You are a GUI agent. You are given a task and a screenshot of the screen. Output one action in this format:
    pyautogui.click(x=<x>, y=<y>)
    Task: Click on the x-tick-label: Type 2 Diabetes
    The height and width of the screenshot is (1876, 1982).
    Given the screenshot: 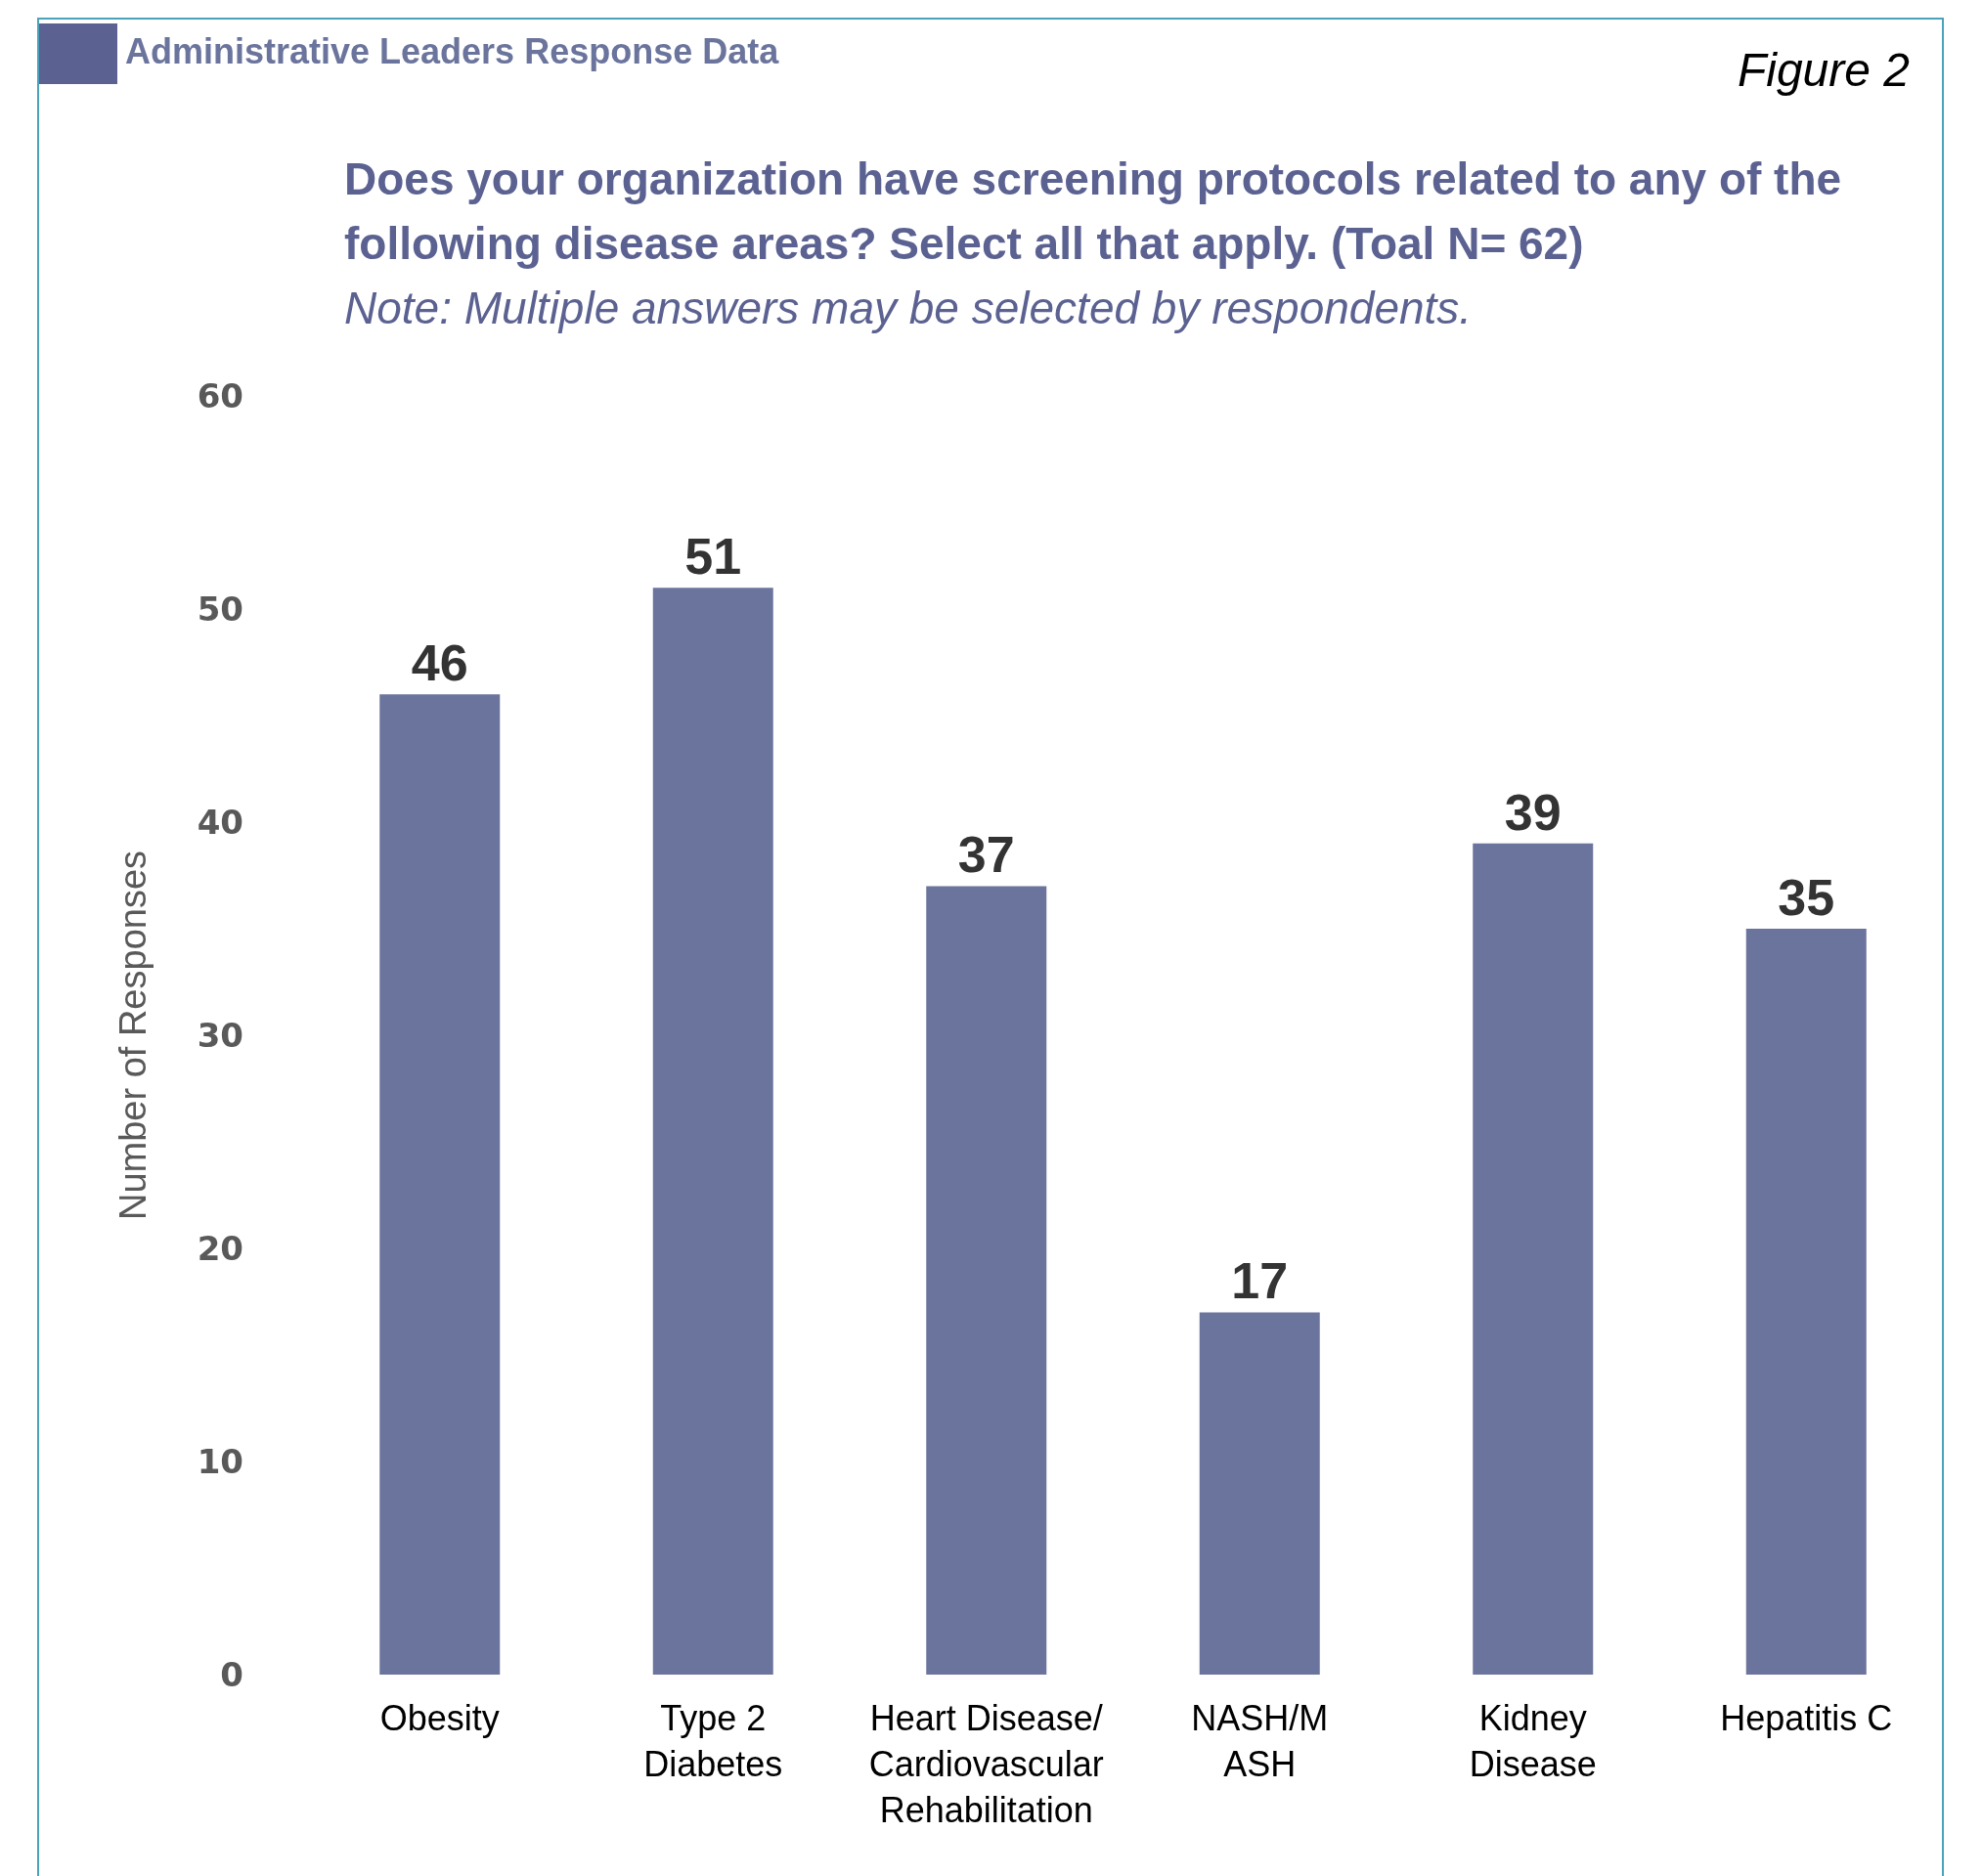 What is the action you would take?
    pyautogui.click(x=713, y=1741)
    